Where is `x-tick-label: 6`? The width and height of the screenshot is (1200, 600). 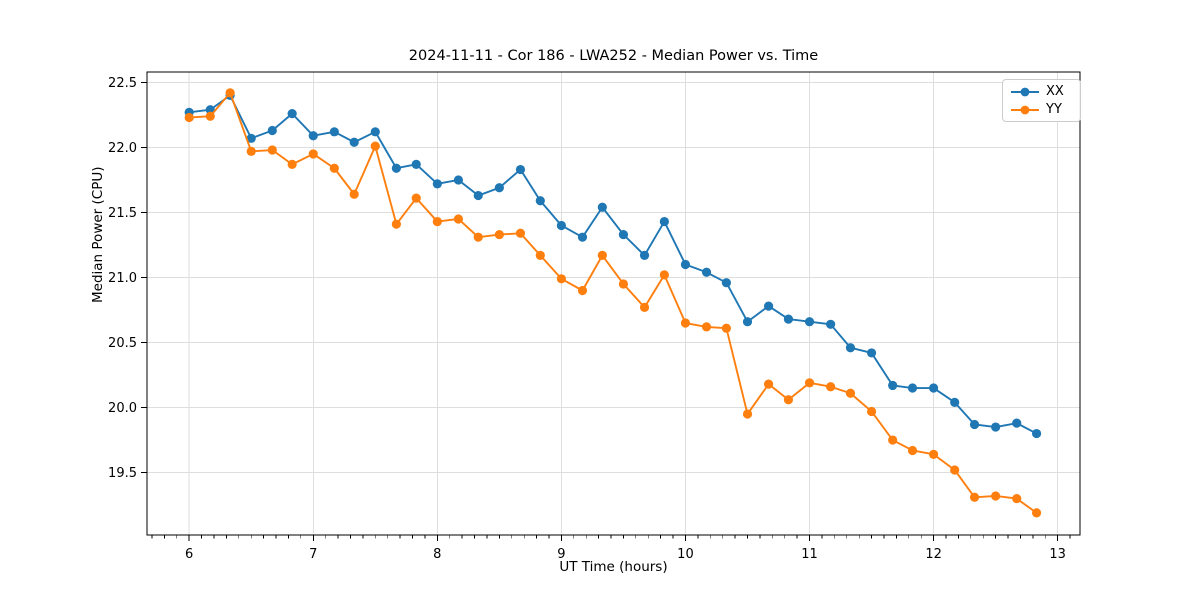 x-tick-label: 6 is located at coordinates (189, 554).